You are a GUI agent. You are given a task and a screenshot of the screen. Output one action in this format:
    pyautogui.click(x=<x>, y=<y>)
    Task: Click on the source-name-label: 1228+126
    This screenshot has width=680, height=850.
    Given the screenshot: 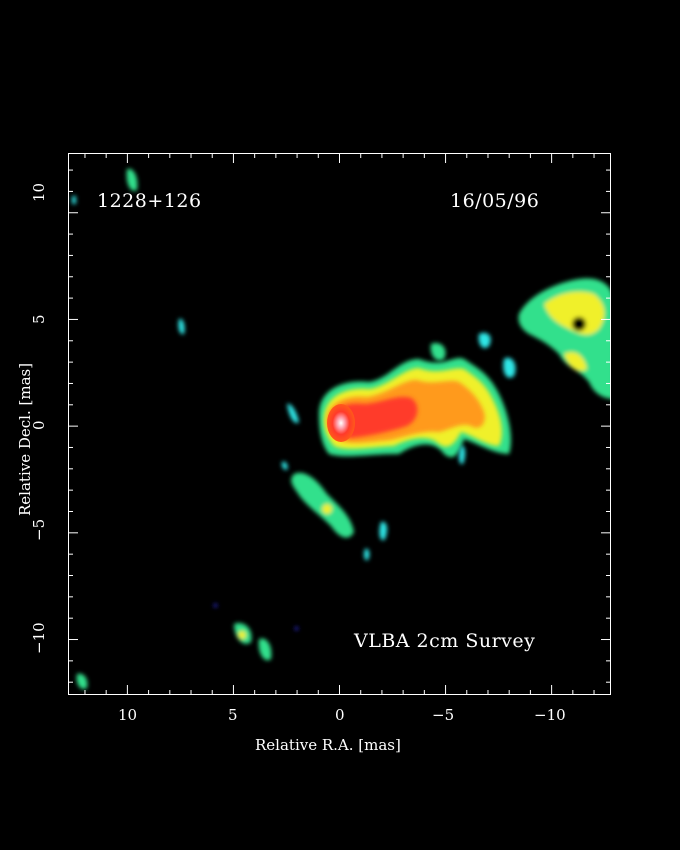 What is the action you would take?
    pyautogui.click(x=149, y=201)
    